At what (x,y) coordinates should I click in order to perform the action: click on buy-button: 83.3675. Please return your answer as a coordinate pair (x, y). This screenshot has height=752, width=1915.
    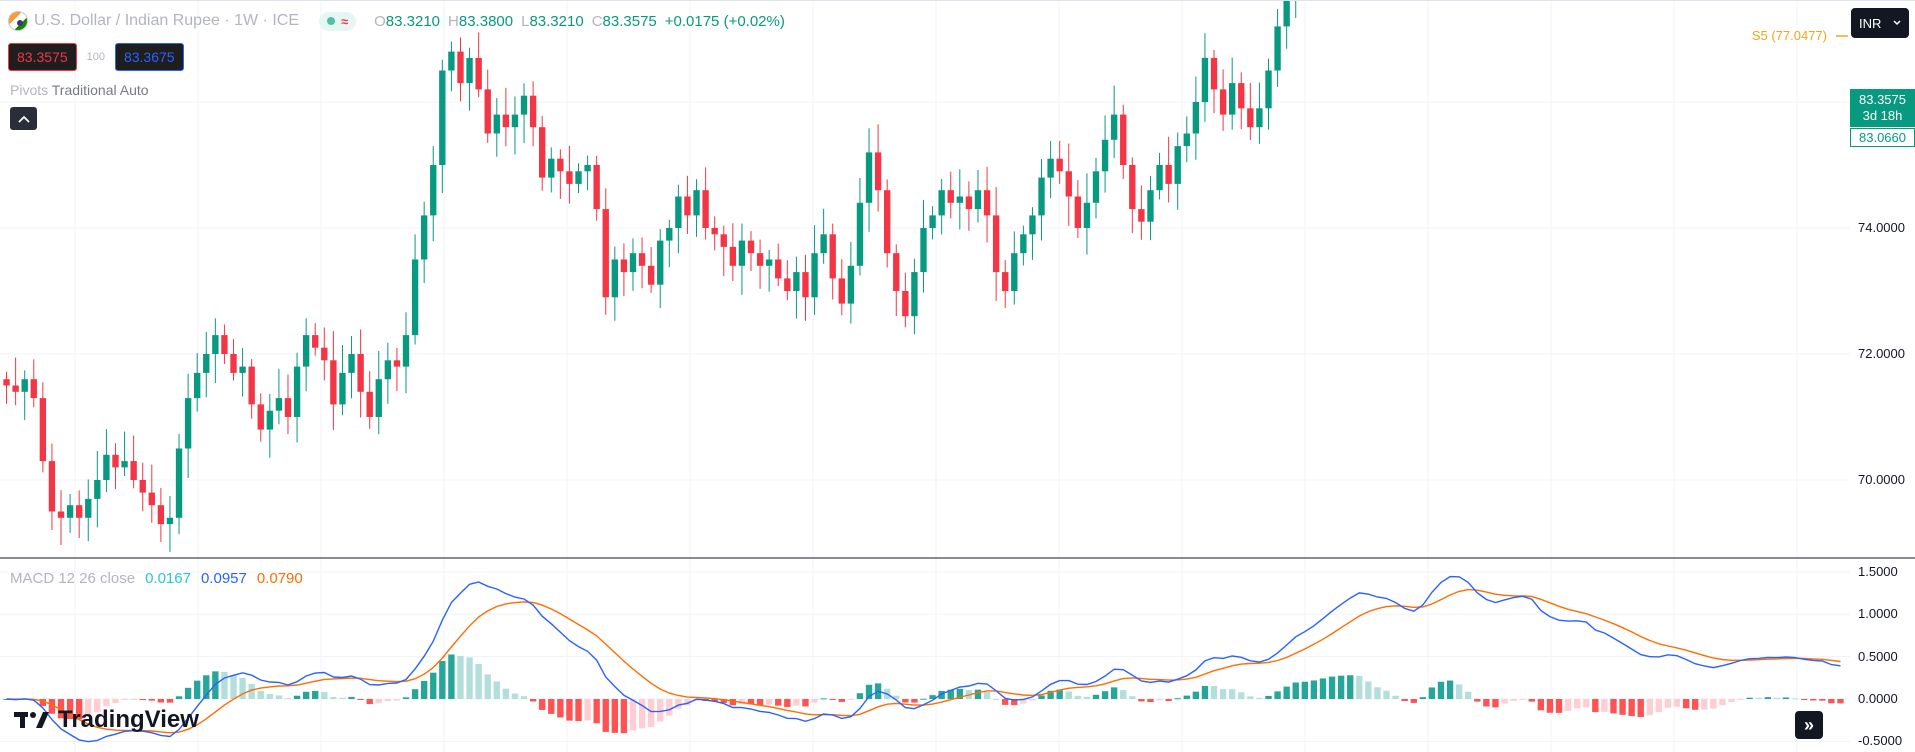
    Looking at the image, I should click on (149, 57).